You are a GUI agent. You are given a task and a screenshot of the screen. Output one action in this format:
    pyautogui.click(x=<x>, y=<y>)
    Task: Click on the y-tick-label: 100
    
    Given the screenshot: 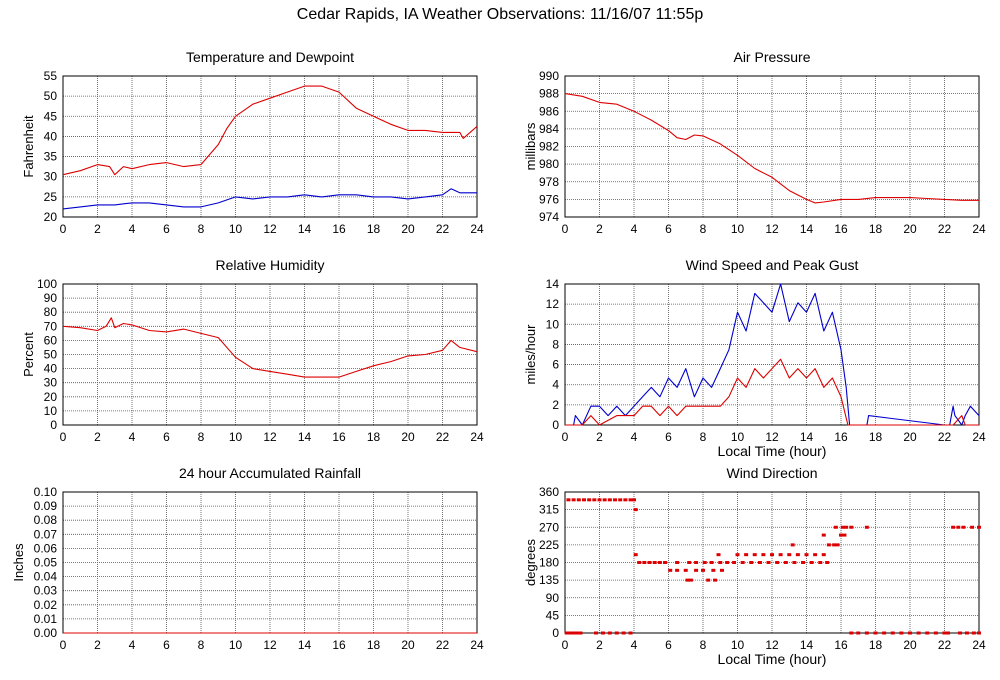 What is the action you would take?
    pyautogui.click(x=47, y=284)
    